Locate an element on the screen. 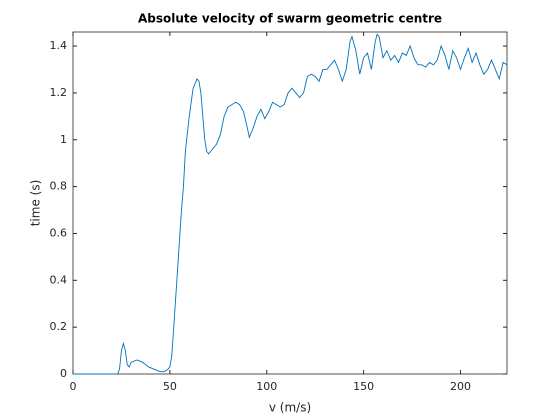  y-axis-label: time (s) is located at coordinates (36, 203).